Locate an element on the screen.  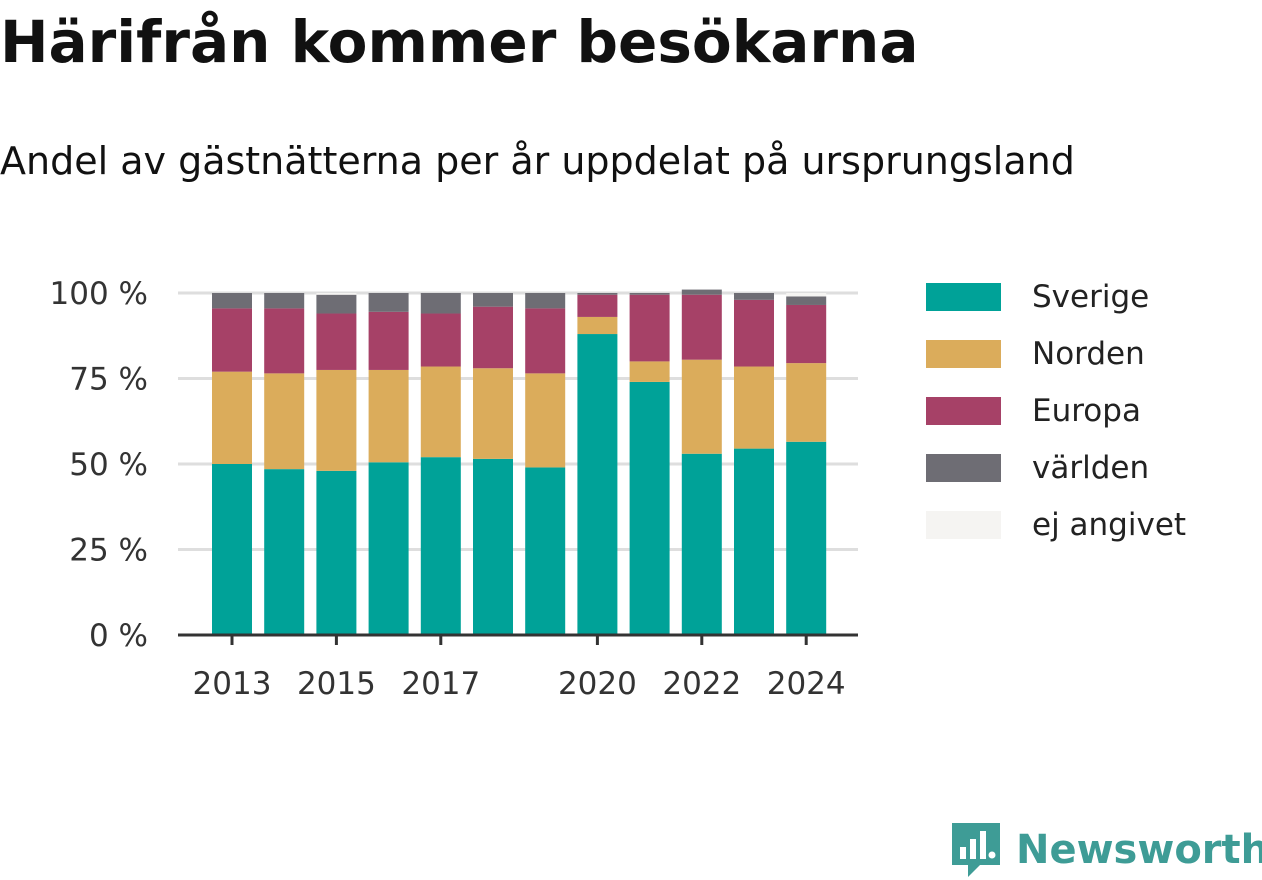
legend: Sverige Norden Europa världen ej angivet is located at coordinates (1056, 410).